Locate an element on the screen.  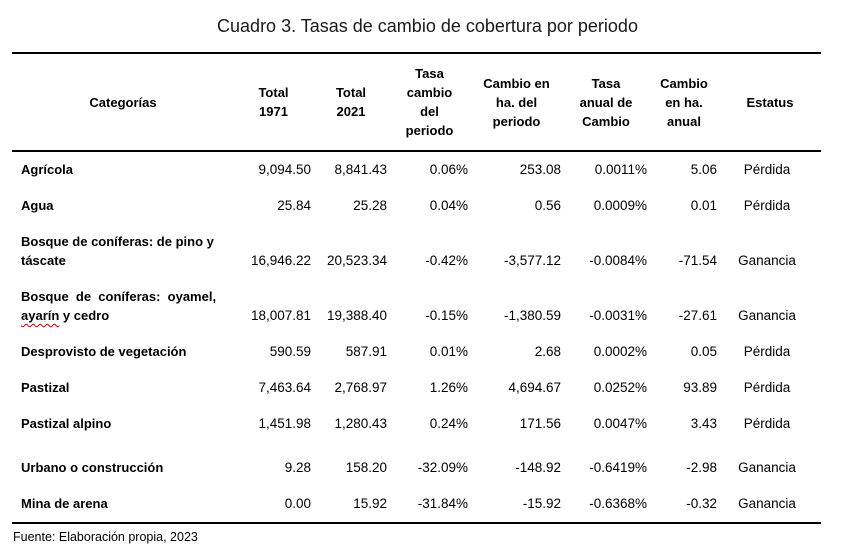
cell-tasa-anual-cambio: -0.6419% is located at coordinates (618, 467).